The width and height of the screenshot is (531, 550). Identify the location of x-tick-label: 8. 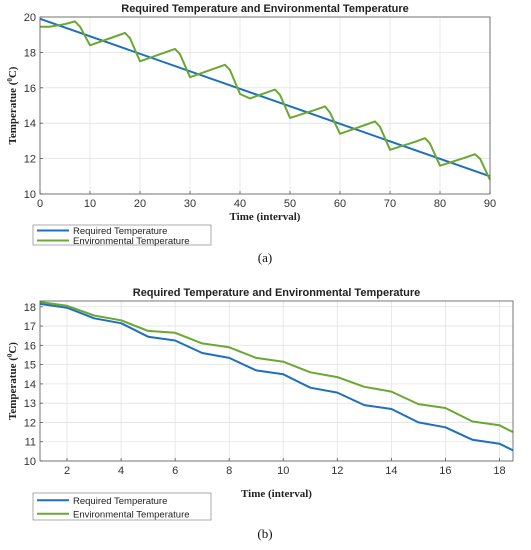
(229, 471).